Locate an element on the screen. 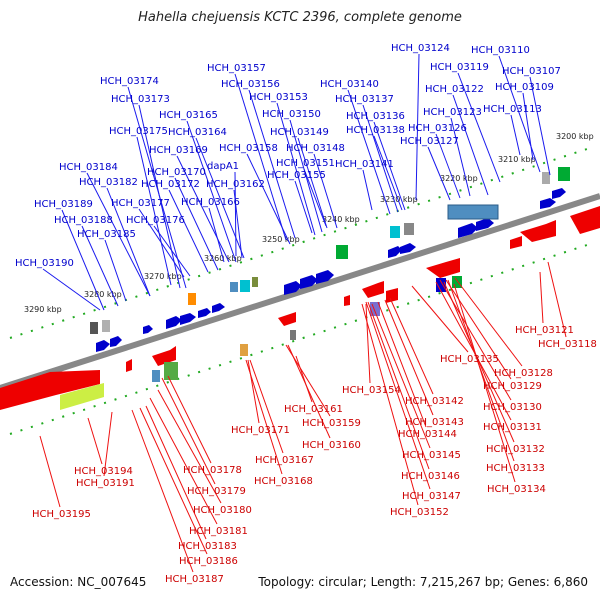  reverse-gene-label: HCH_03183 is located at coordinates (207, 546).